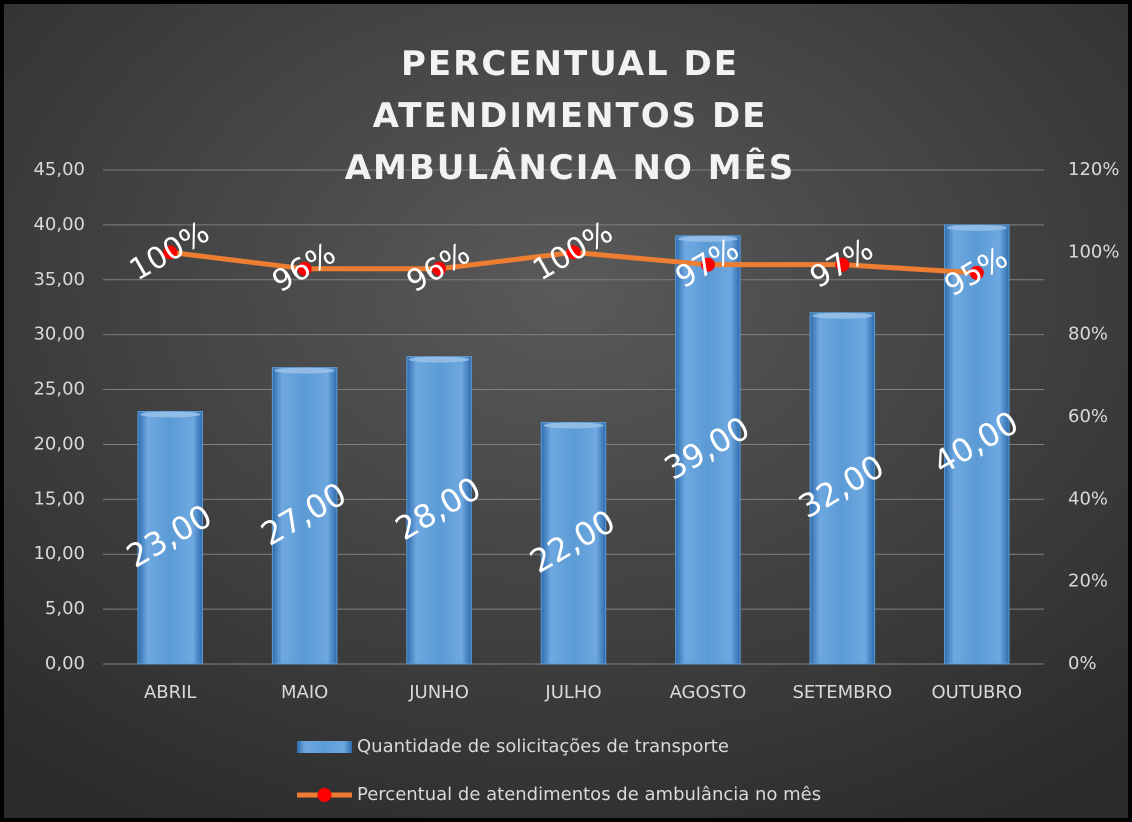 This screenshot has width=1132, height=822. I want to click on y2-tick-label: 100%, so click(1093, 251).